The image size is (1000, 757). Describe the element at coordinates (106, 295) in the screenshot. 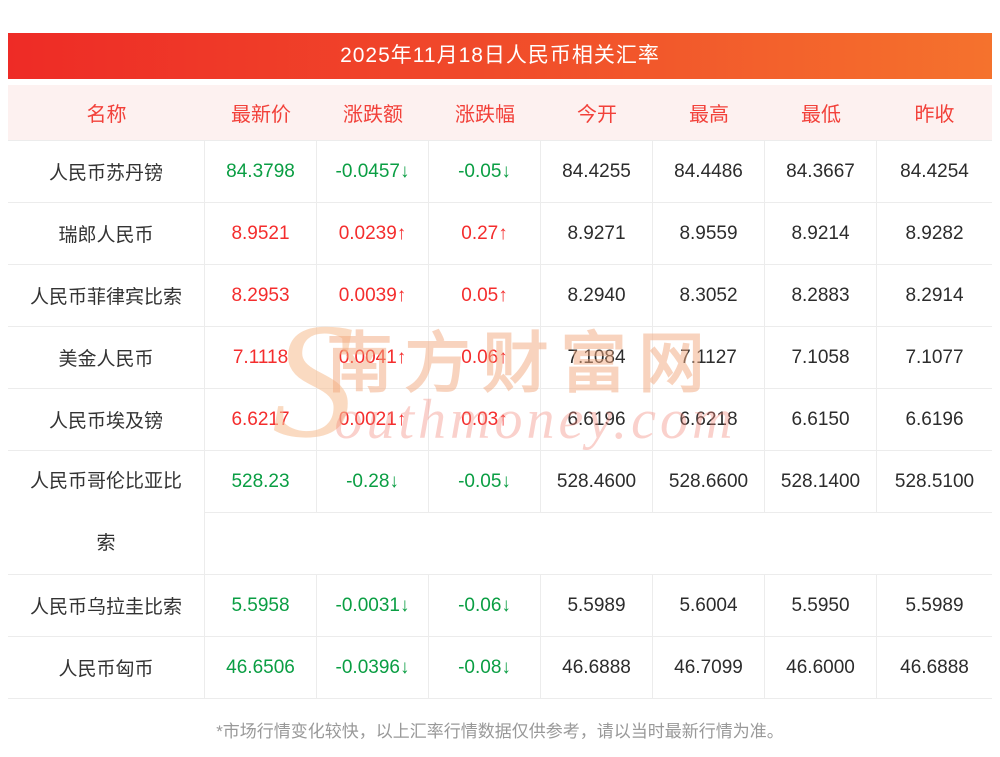

I see `row-name: 人民币菲律宾比索` at that location.